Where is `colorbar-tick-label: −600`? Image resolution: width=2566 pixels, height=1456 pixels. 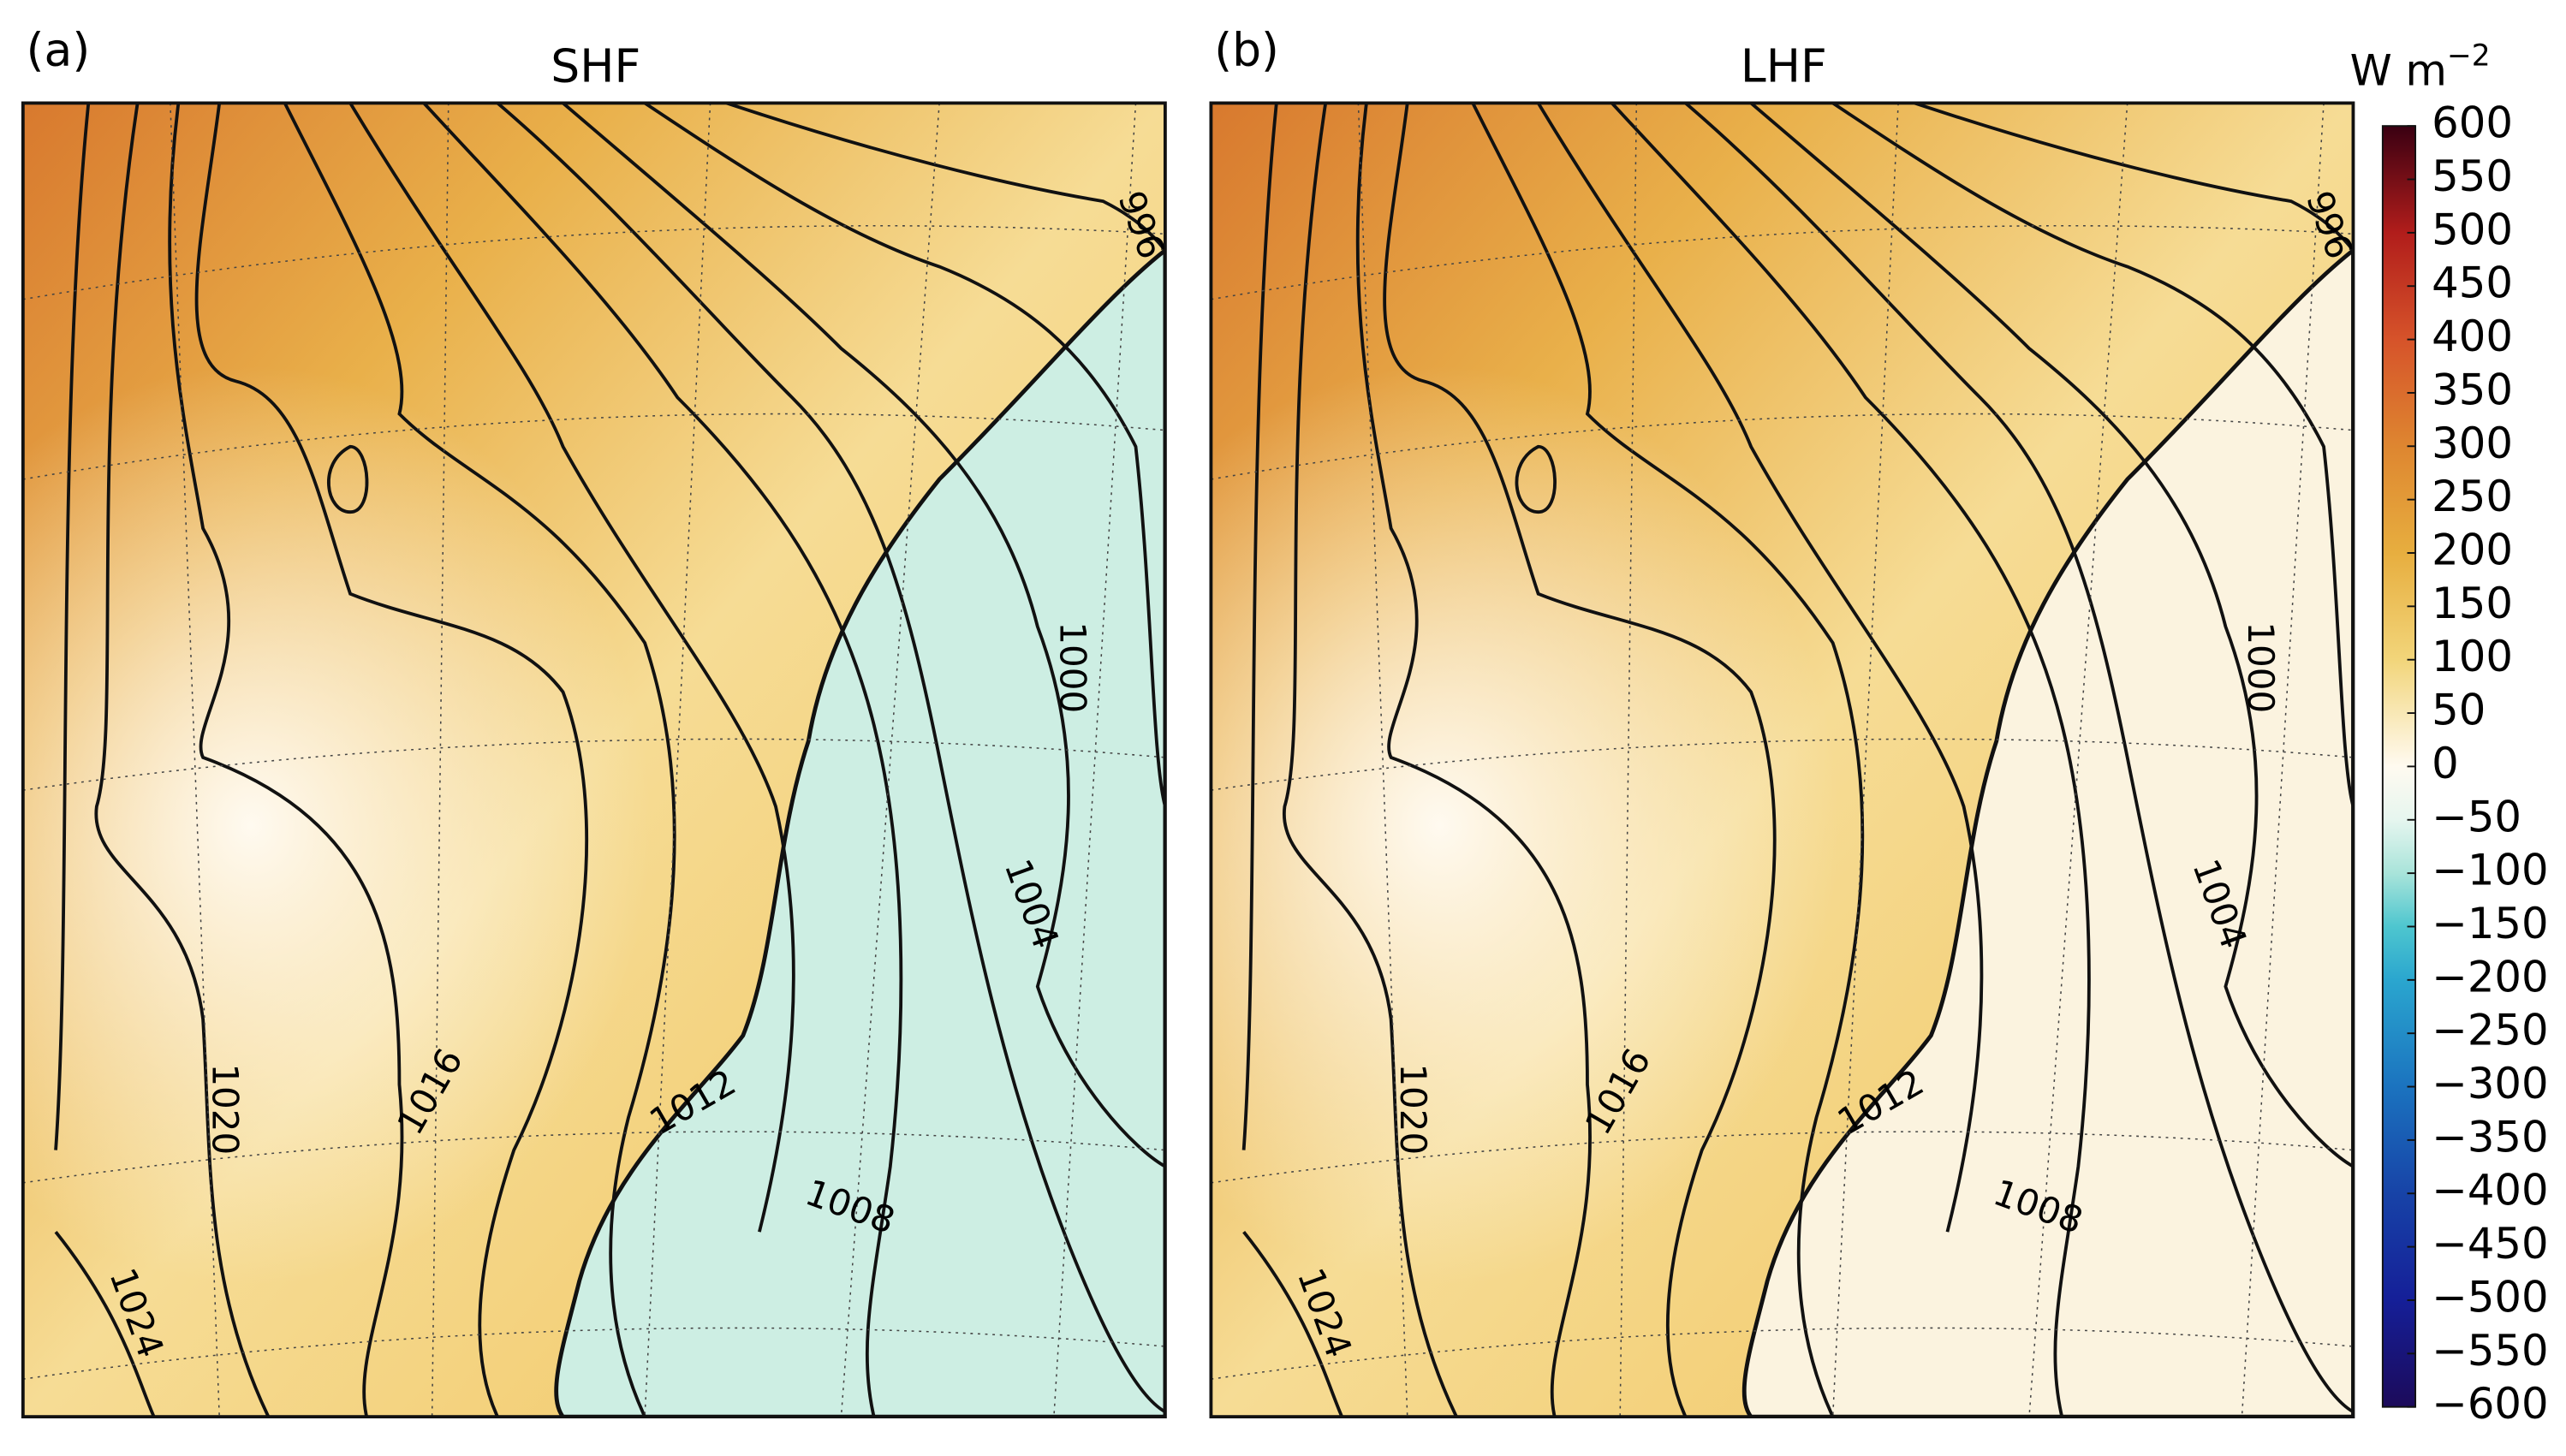
colorbar-tick-label: −600 is located at coordinates (2490, 1404).